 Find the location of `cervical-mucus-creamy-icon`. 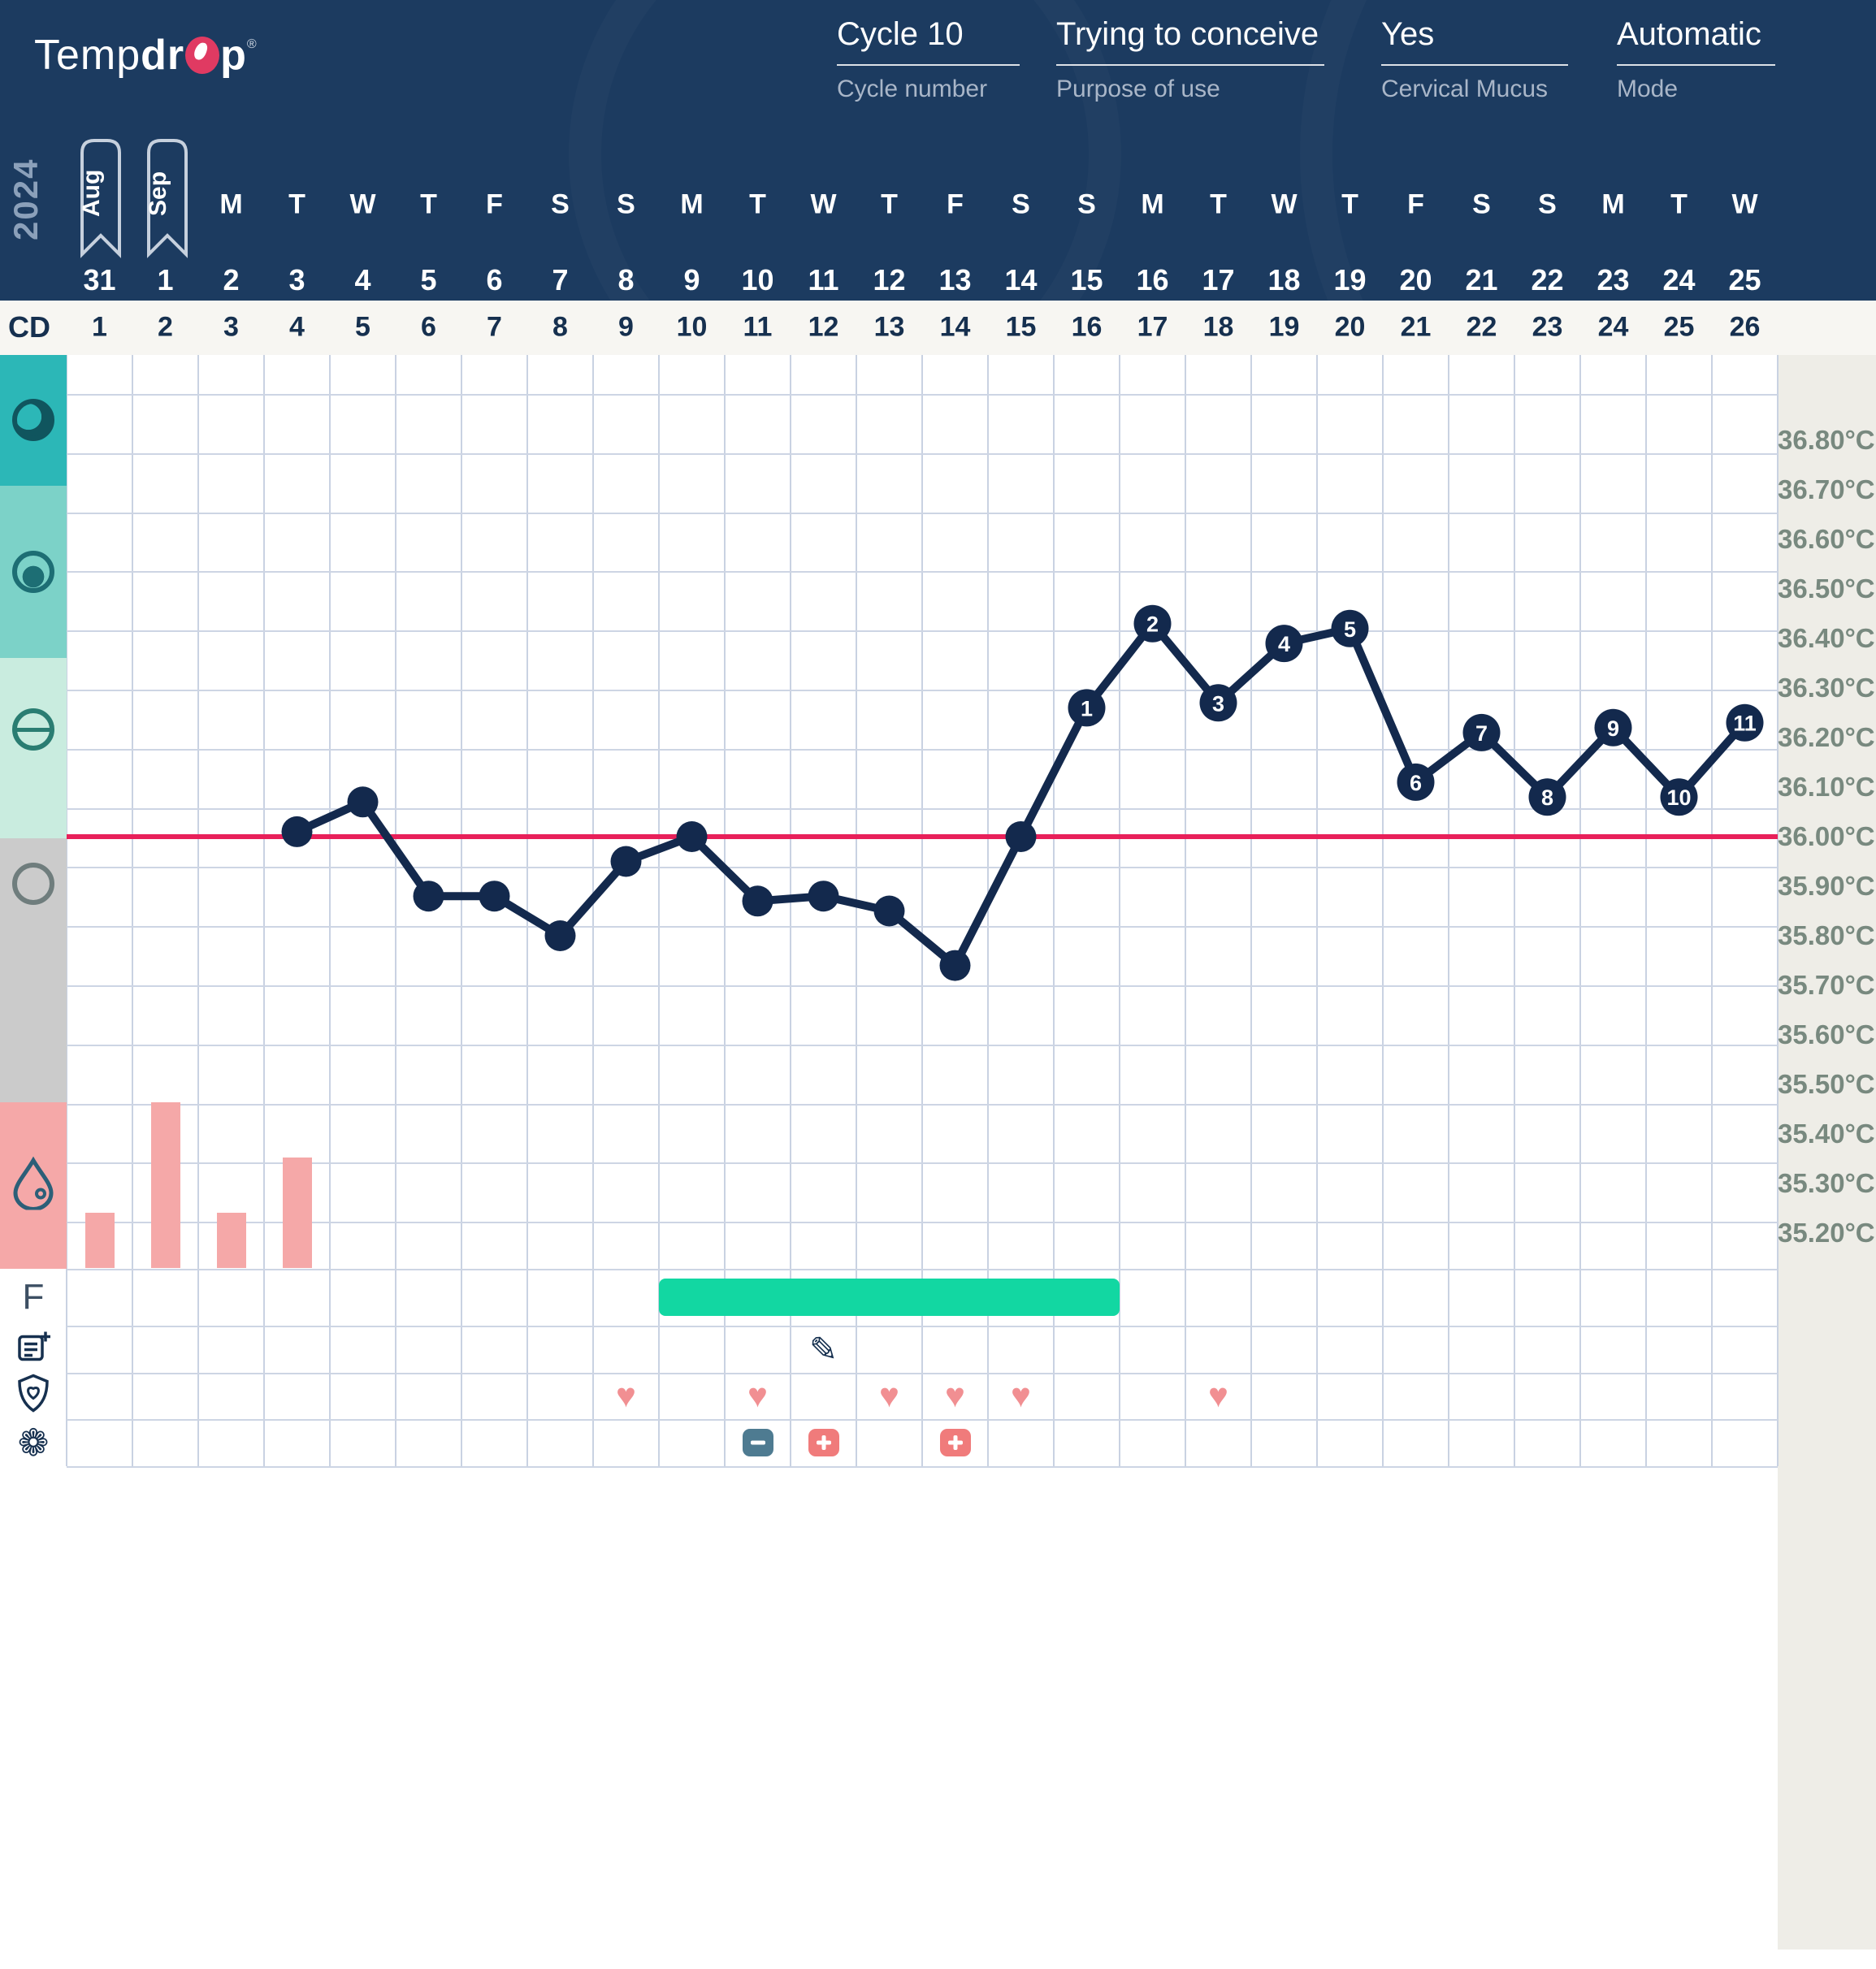

cervical-mucus-creamy-icon is located at coordinates (33, 572).